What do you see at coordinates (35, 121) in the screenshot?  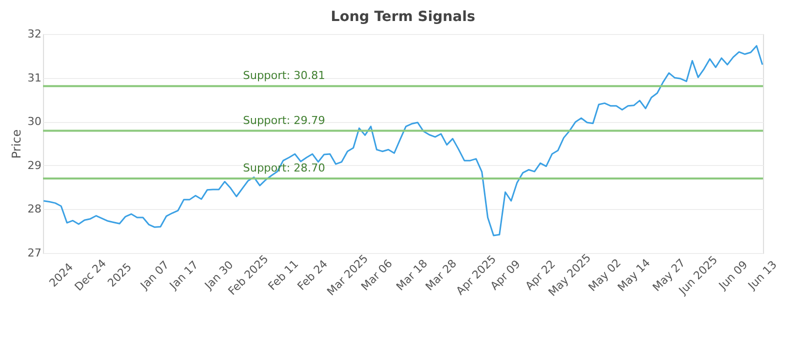 I see `y-tick-label: 30` at bounding box center [35, 121].